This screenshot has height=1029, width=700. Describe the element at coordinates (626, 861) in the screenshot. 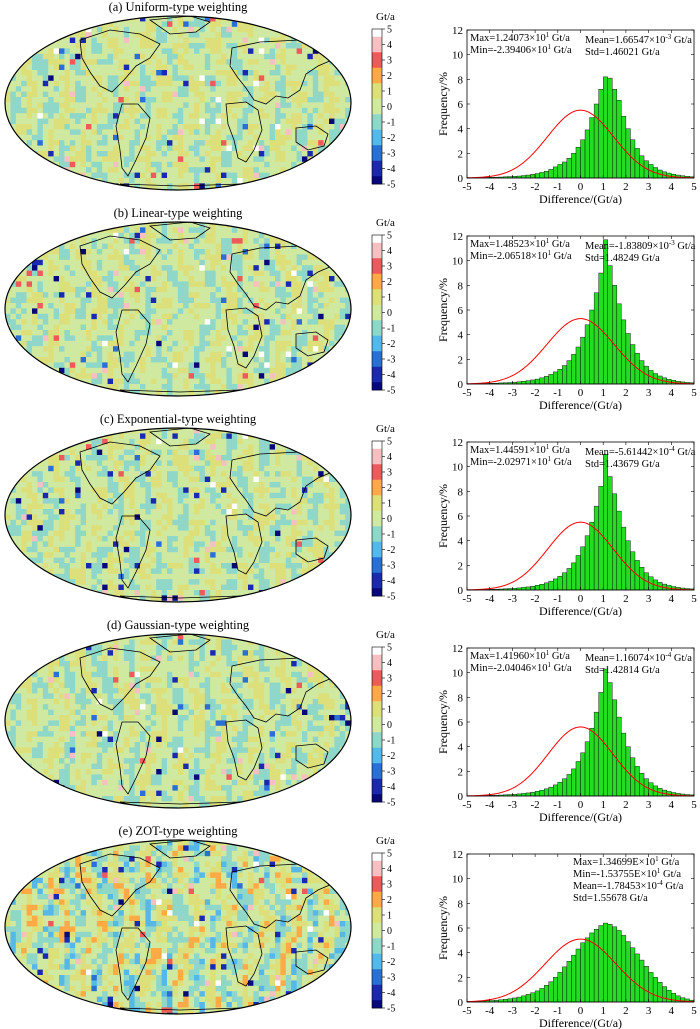

I see `stat-max: Max=1.34699E×101 Gt/a` at that location.